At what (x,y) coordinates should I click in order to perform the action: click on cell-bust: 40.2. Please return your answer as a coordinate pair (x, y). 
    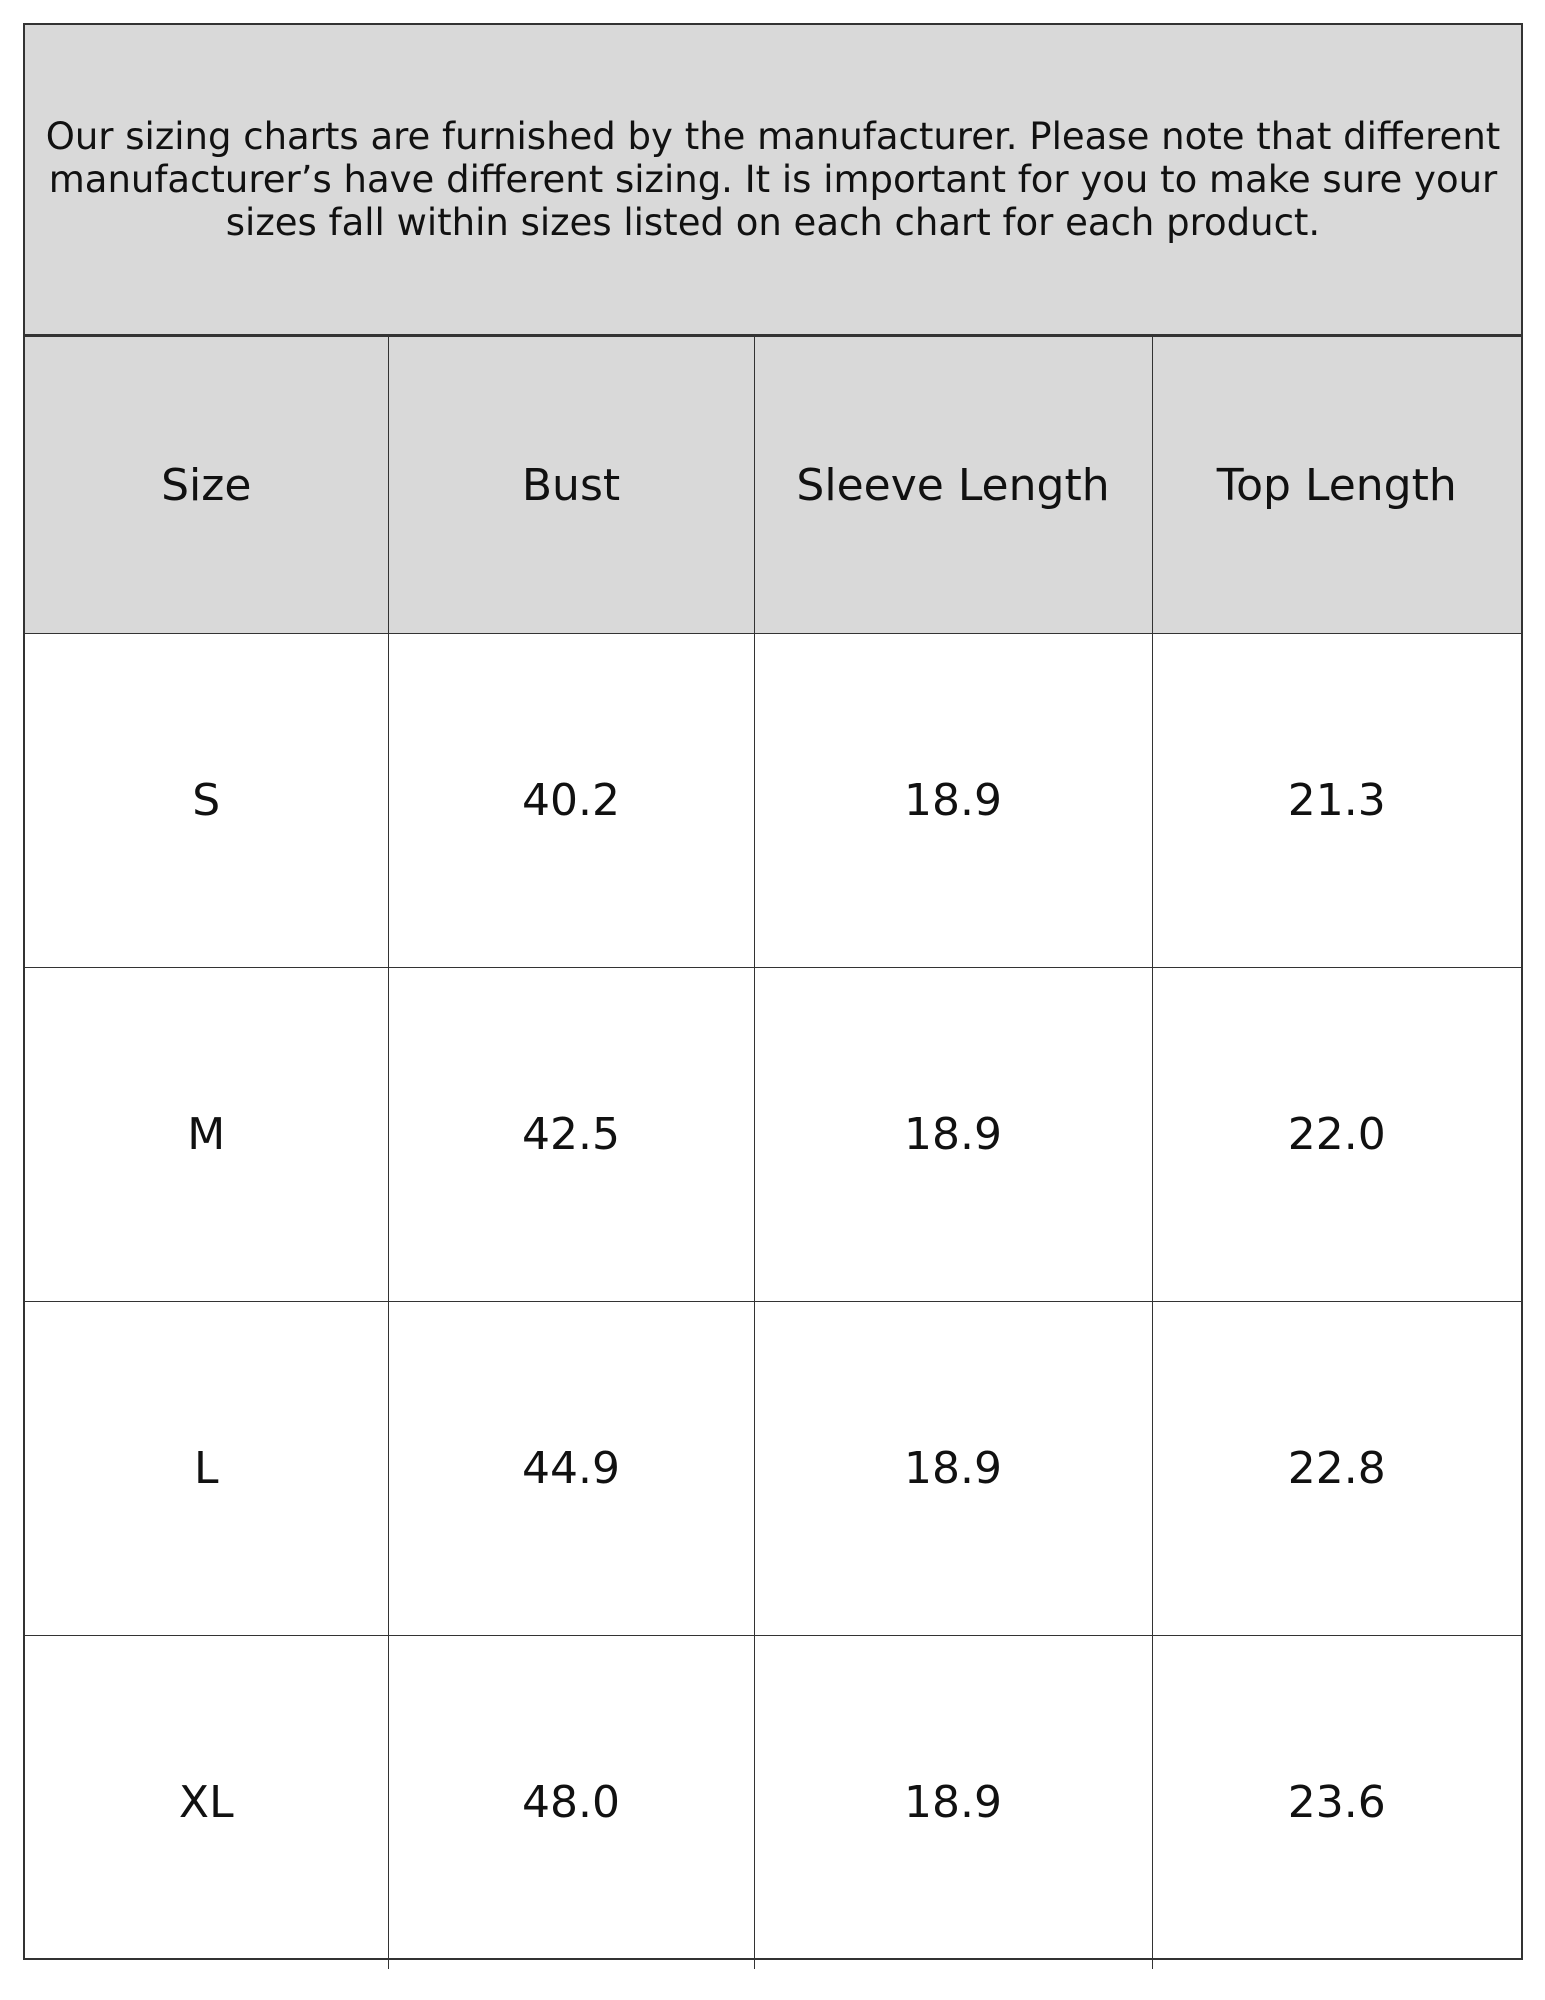
    Looking at the image, I should click on (571, 800).